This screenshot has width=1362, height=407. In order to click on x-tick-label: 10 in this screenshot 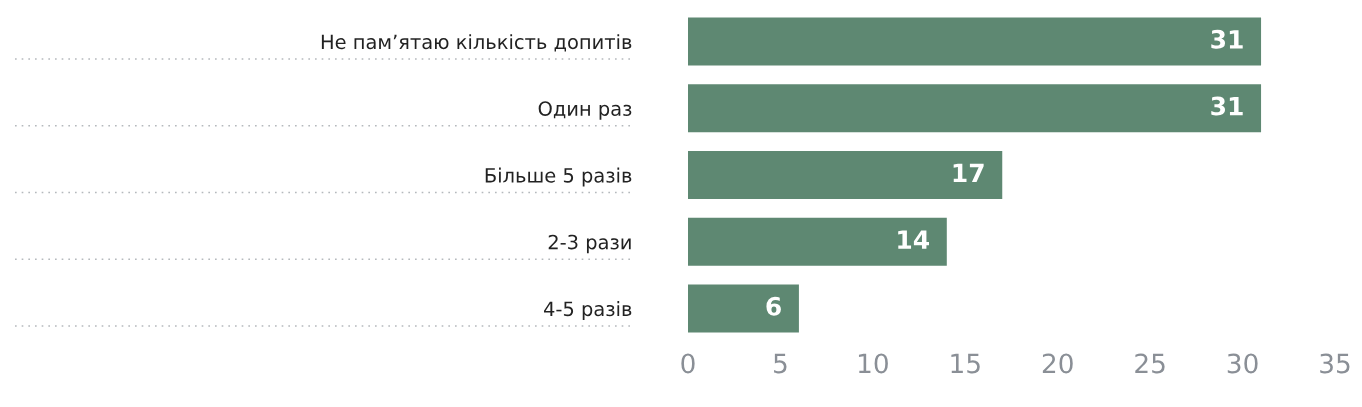, I will do `click(873, 363)`.